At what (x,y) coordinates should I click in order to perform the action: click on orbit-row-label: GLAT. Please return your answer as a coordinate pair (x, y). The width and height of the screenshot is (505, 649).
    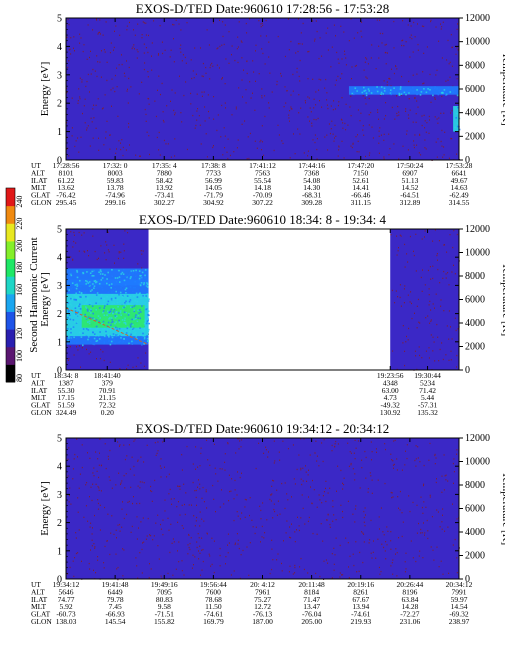
    Looking at the image, I should click on (41, 195).